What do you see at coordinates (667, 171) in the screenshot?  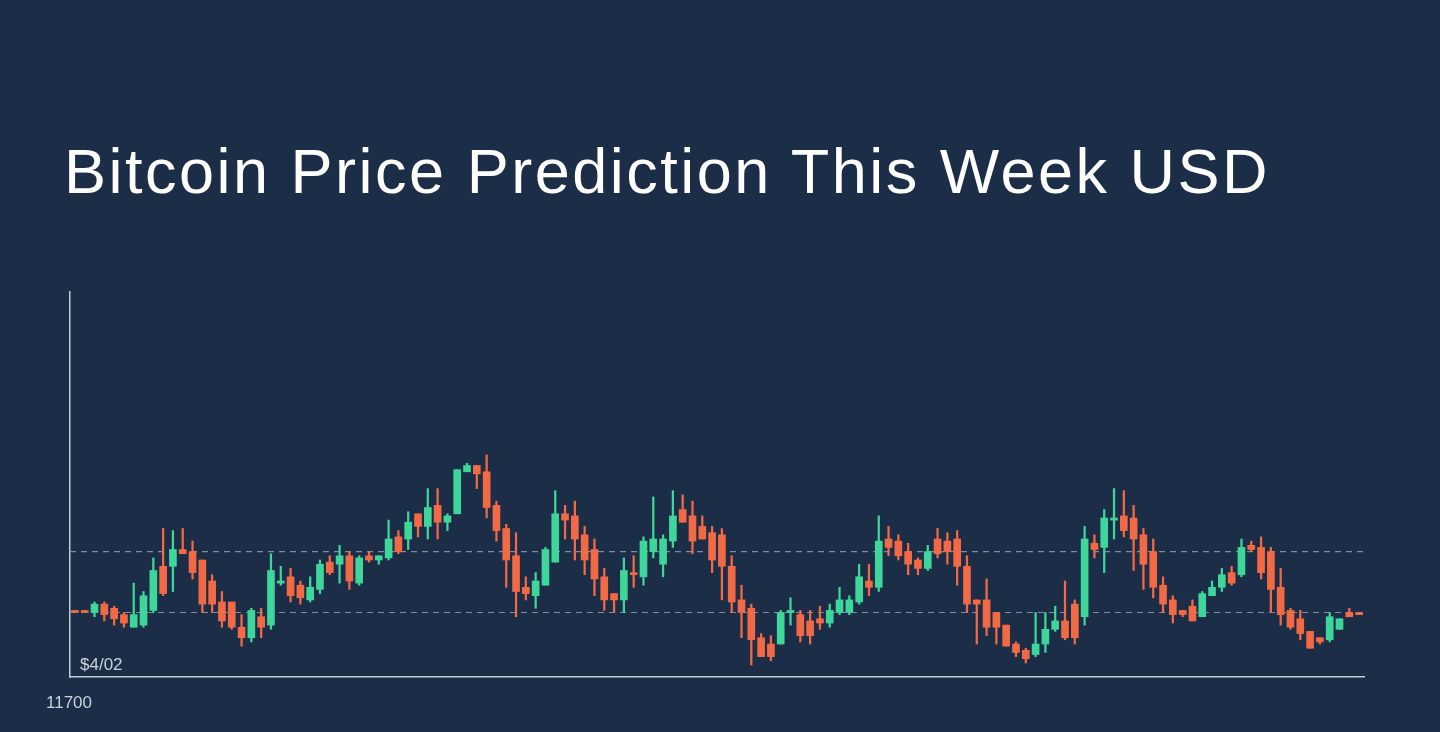 I see `chart-title: Bitcoin Price Prediction This Week USD` at bounding box center [667, 171].